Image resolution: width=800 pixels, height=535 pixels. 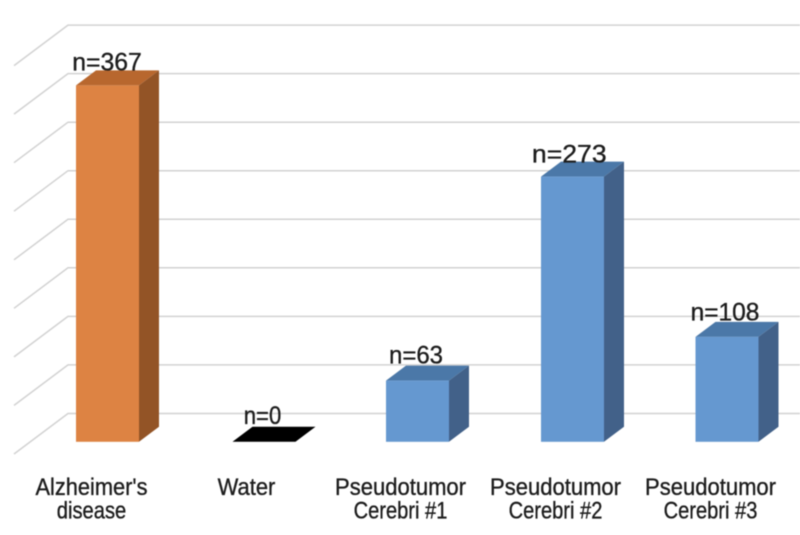 I want to click on svg-text: Alzheimer's, so click(x=92, y=487).